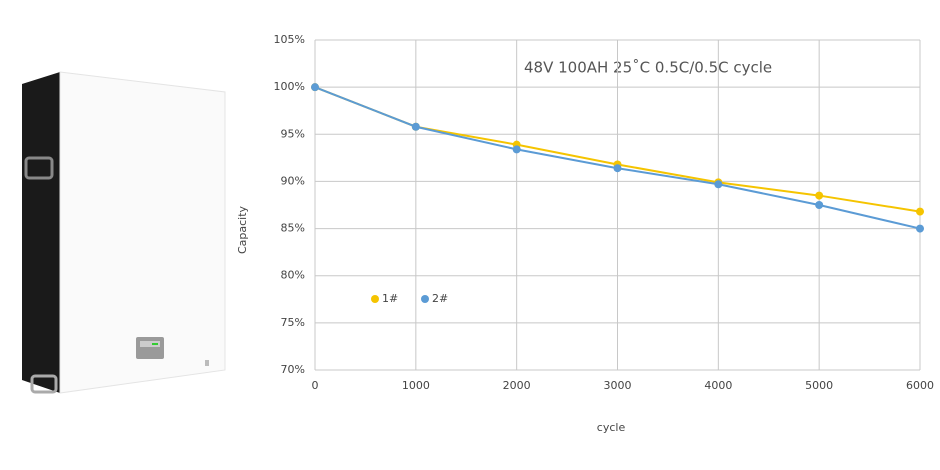  I want to click on y-axis-label: Capacity, so click(242, 229).